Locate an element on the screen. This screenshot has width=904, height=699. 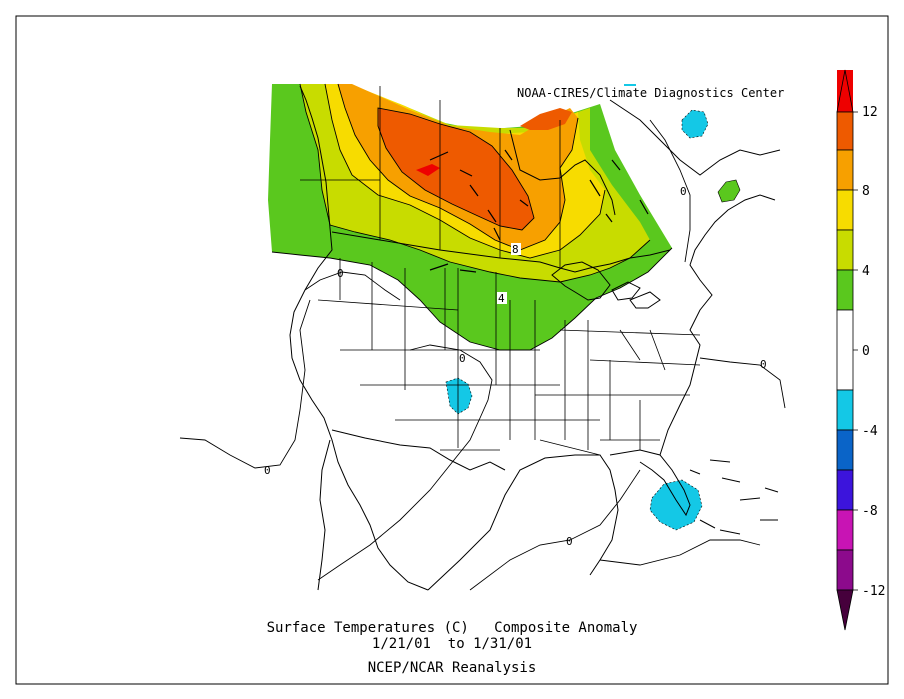
colorbar-bottom-arrow is located at coordinates (845, 610).